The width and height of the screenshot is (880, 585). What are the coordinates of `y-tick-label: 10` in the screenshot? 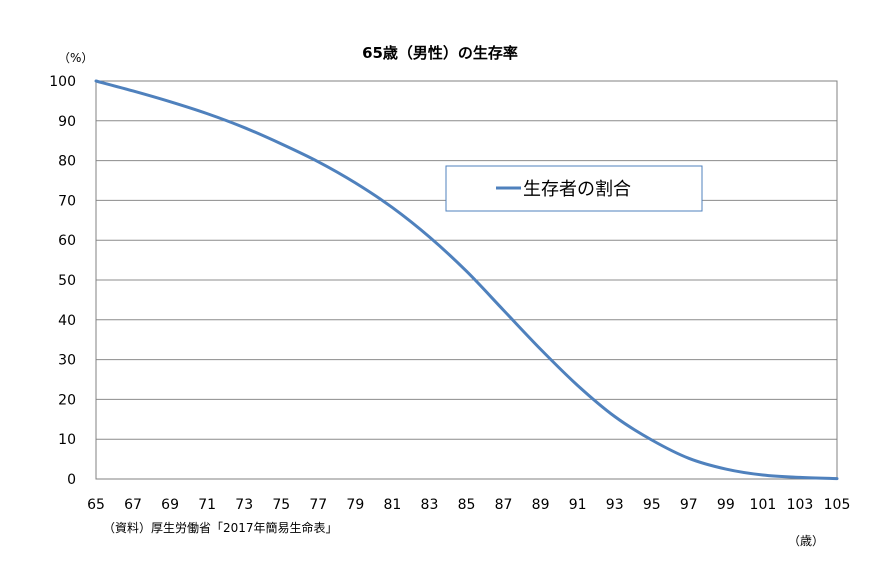 It's located at (67, 440).